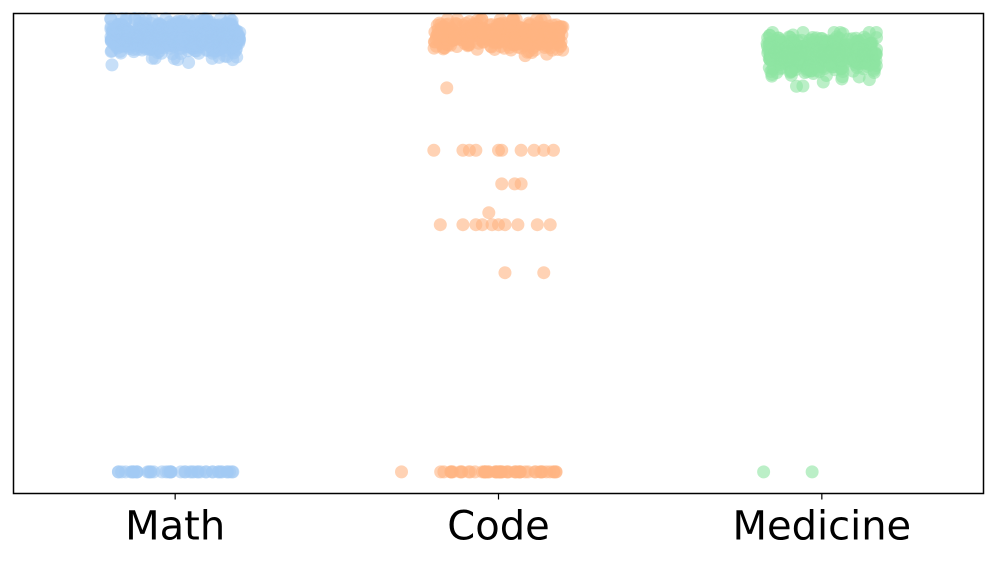  I want to click on x-tick-label-medicine: Medicine, so click(821, 527).